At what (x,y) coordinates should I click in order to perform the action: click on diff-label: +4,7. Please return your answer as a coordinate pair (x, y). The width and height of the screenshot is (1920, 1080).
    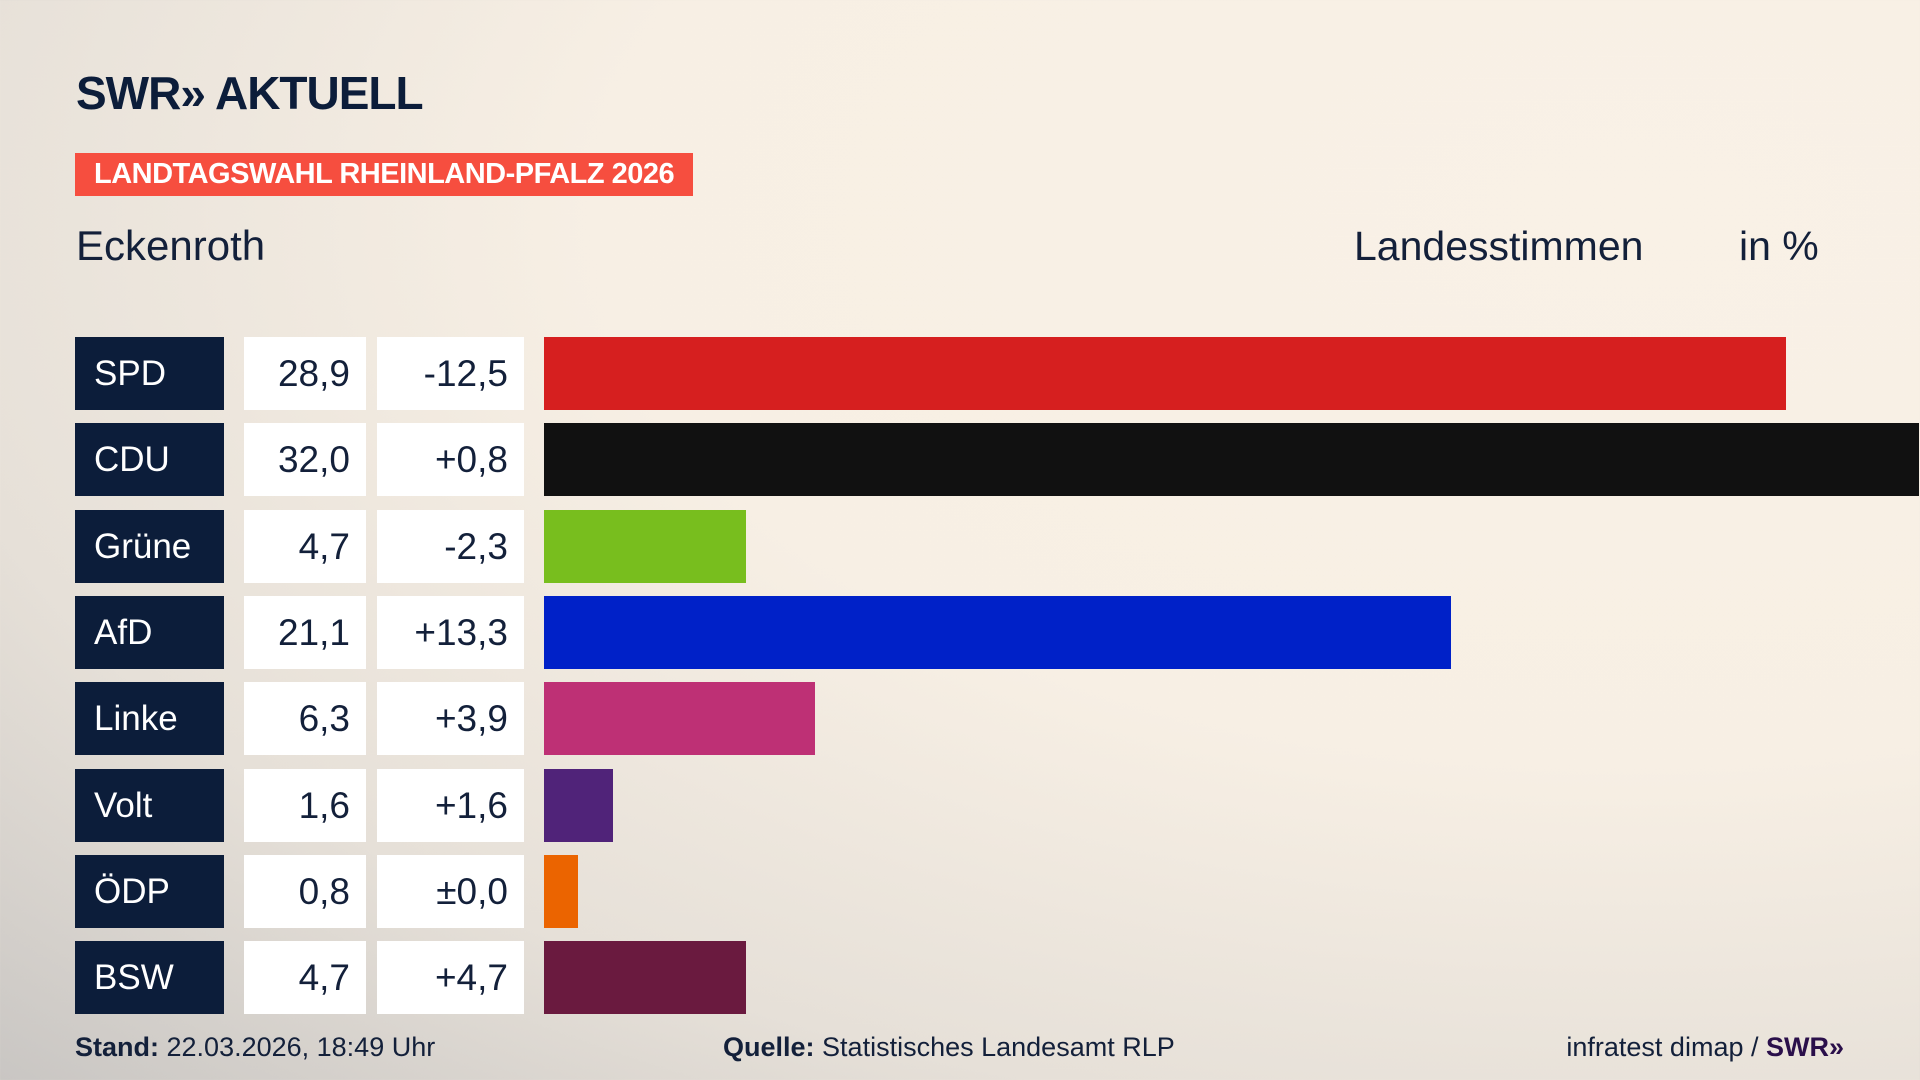
    Looking at the image, I should click on (450, 978).